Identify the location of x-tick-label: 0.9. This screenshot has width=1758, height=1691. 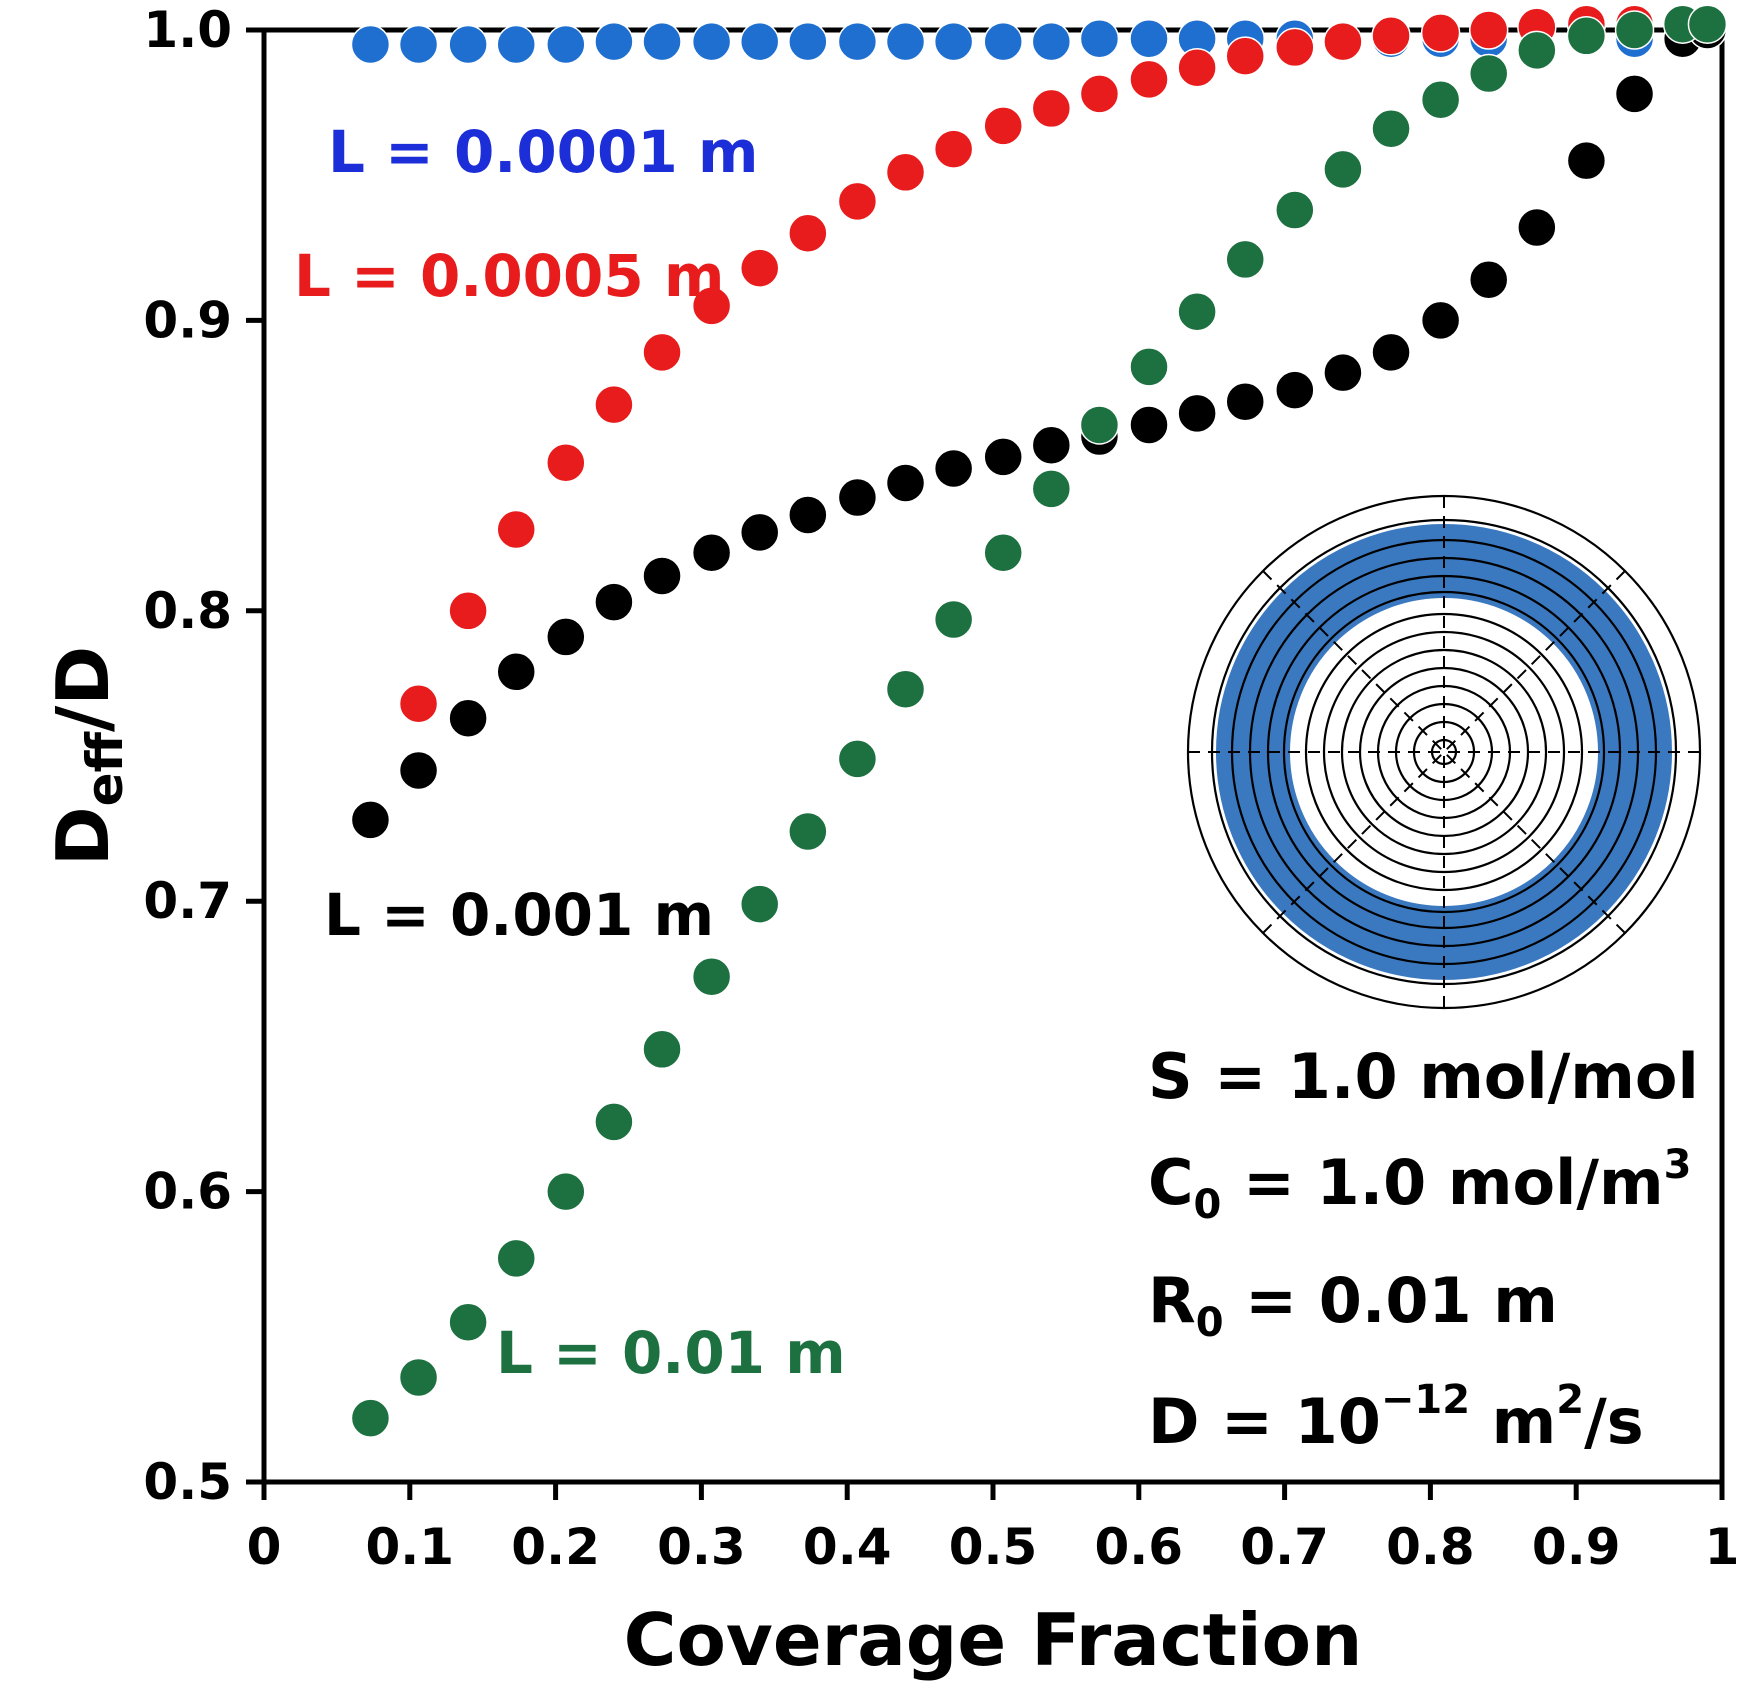
(1576, 1547).